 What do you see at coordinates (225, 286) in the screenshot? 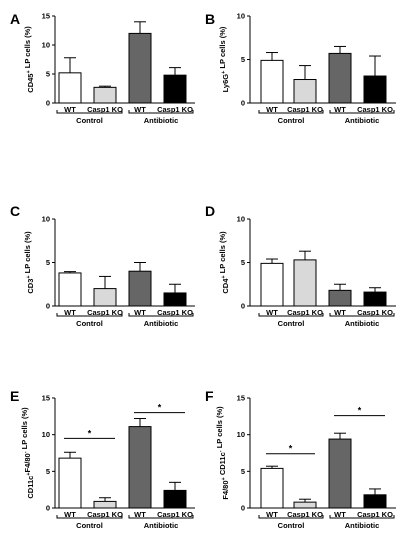
I see `y-axis-label-text: CD4` at bounding box center [225, 286].